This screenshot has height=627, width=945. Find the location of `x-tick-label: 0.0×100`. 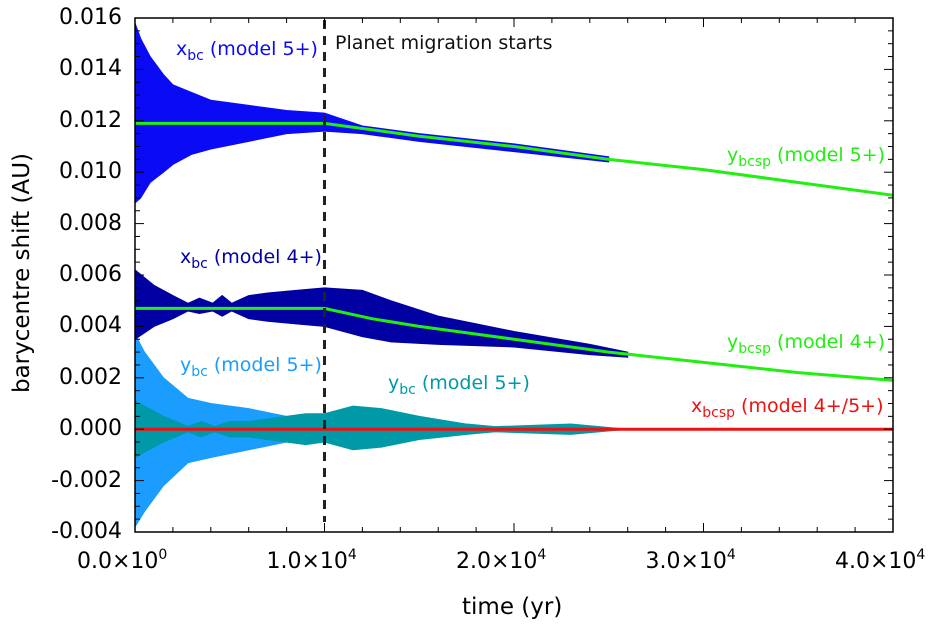

x-tick-label: 0.0×100 is located at coordinates (122, 560).